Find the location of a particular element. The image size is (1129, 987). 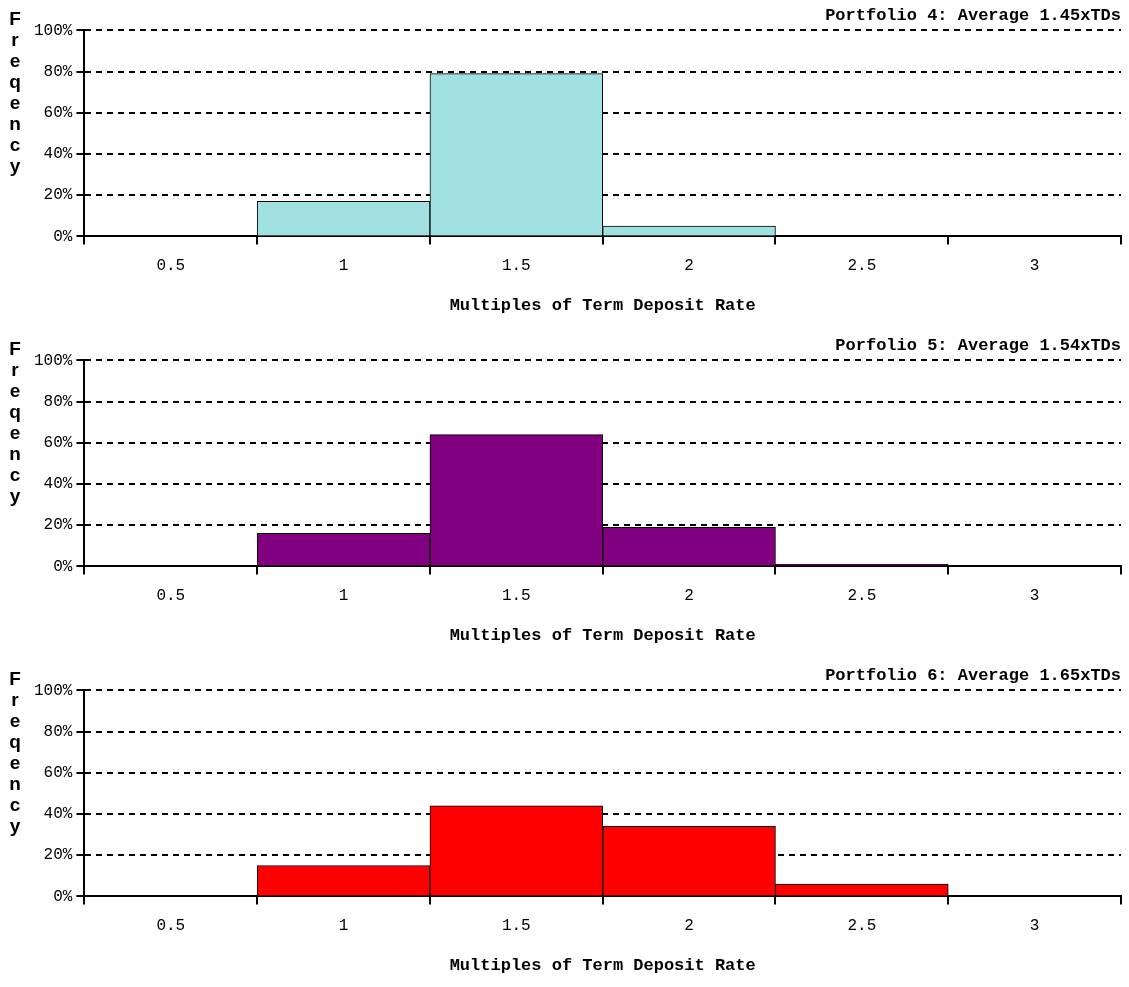

chart-title: Portfolio 6: Average 1.65xTDs is located at coordinates (973, 676).